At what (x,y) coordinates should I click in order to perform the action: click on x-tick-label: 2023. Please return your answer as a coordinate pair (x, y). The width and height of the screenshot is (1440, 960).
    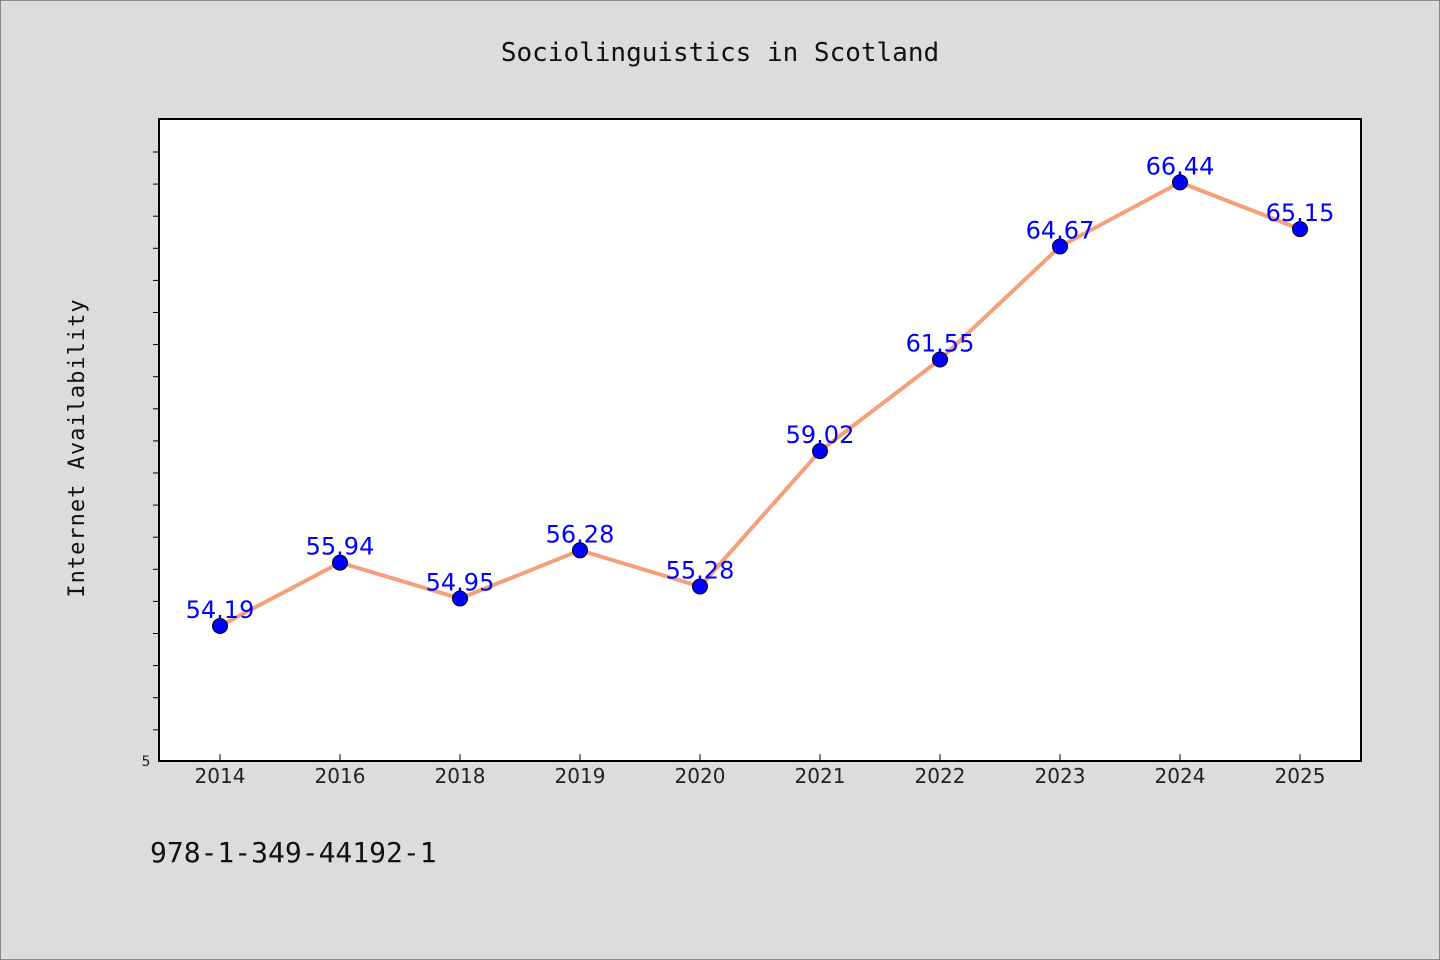
    Looking at the image, I should click on (1060, 776).